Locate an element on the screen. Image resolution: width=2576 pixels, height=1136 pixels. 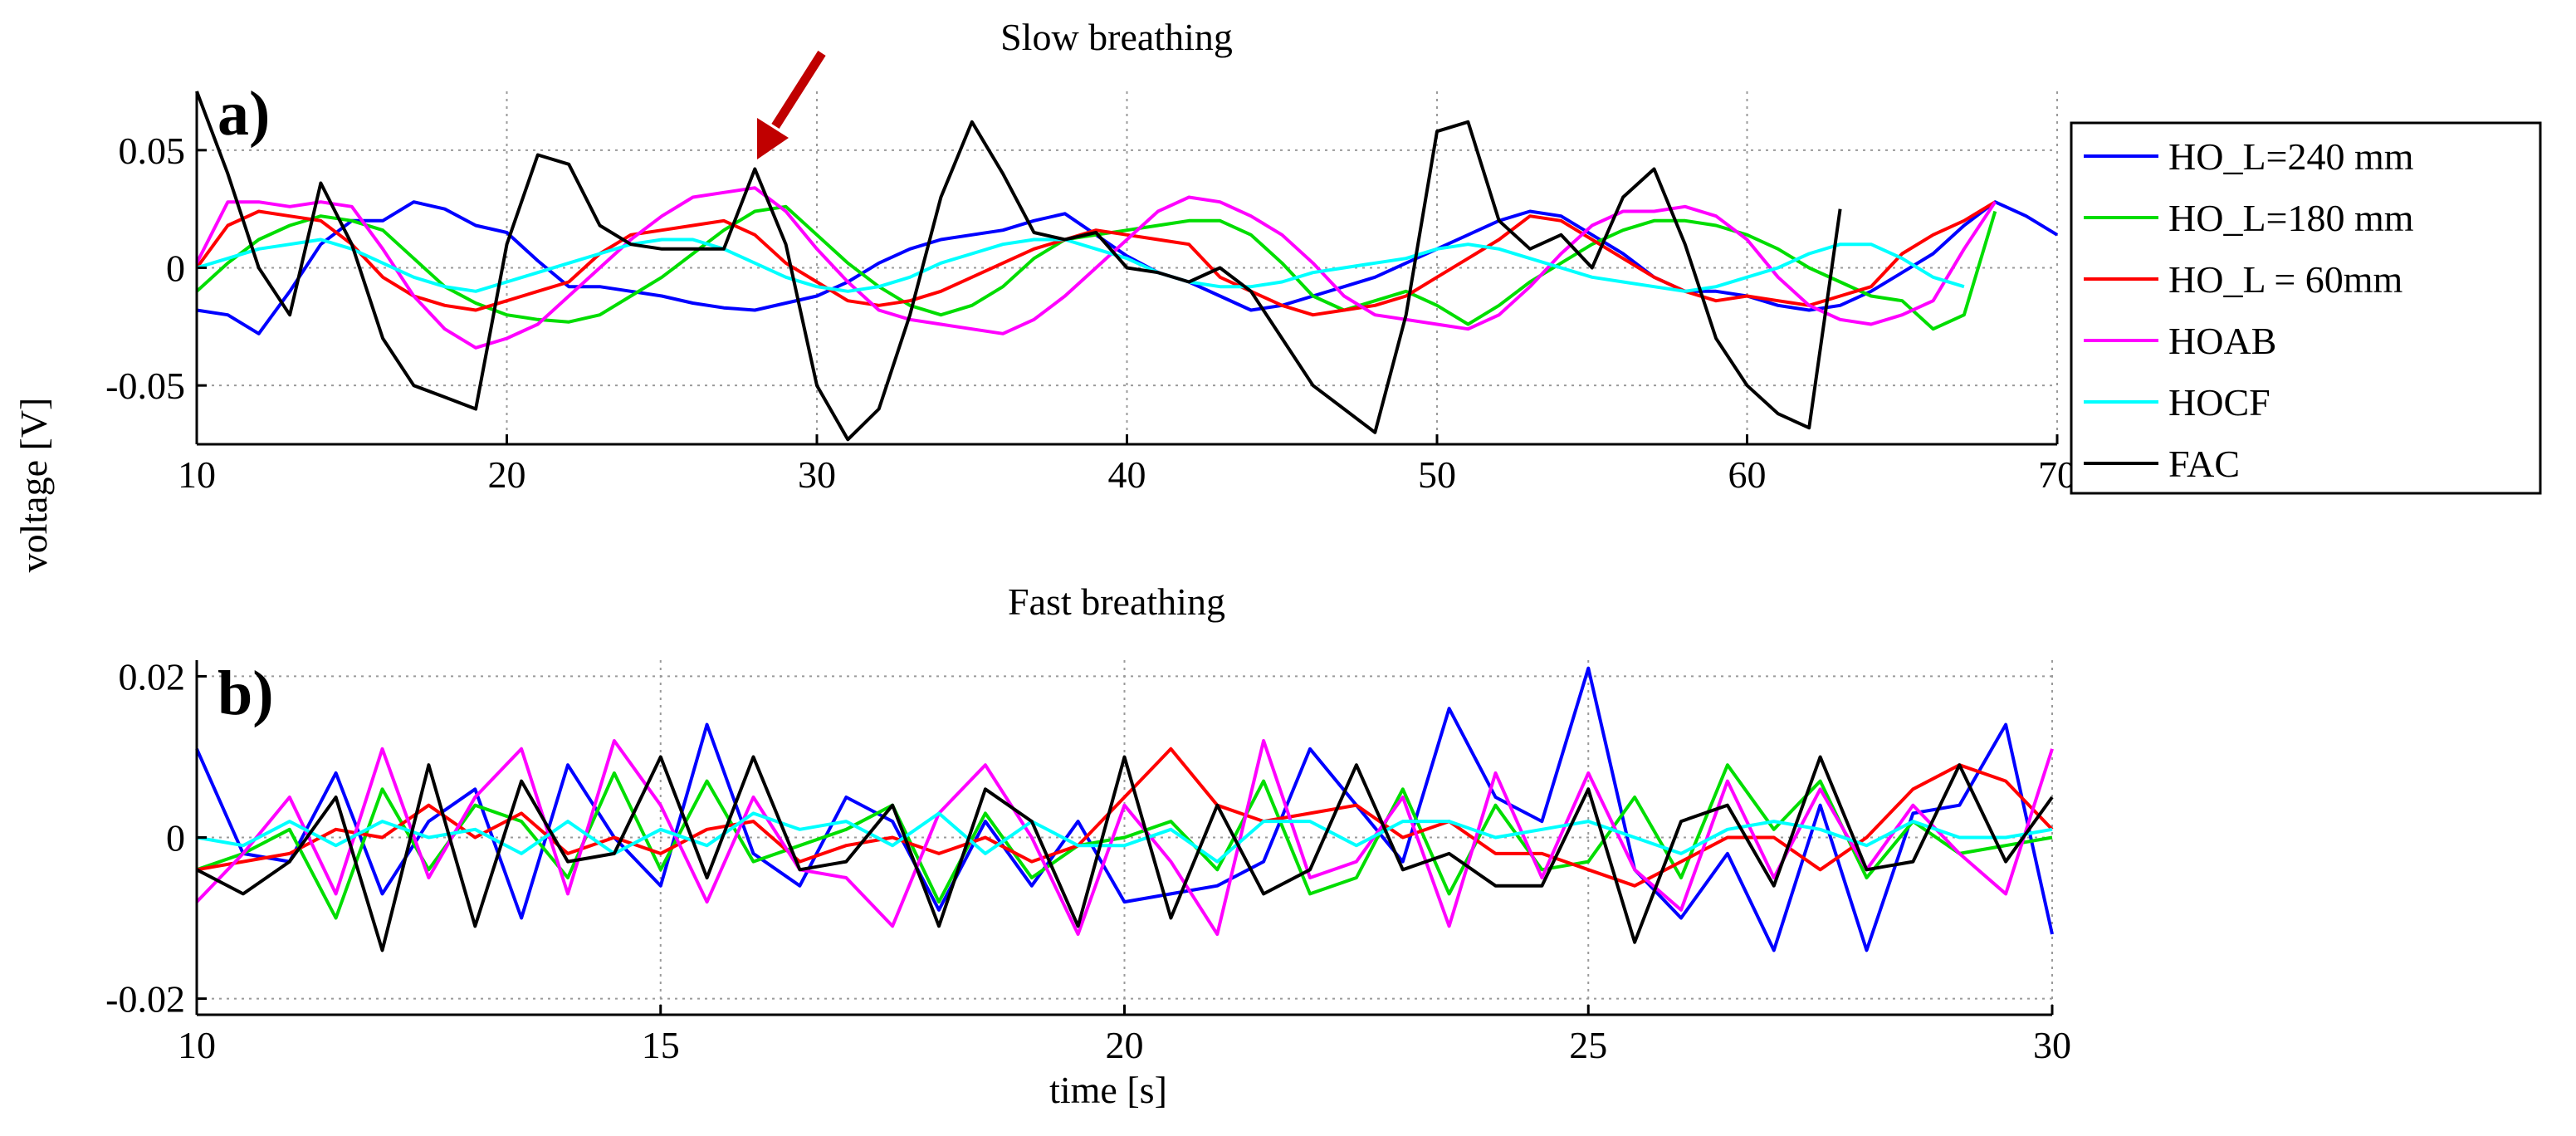
x-axis-label: time [s] is located at coordinates (1108, 1090).